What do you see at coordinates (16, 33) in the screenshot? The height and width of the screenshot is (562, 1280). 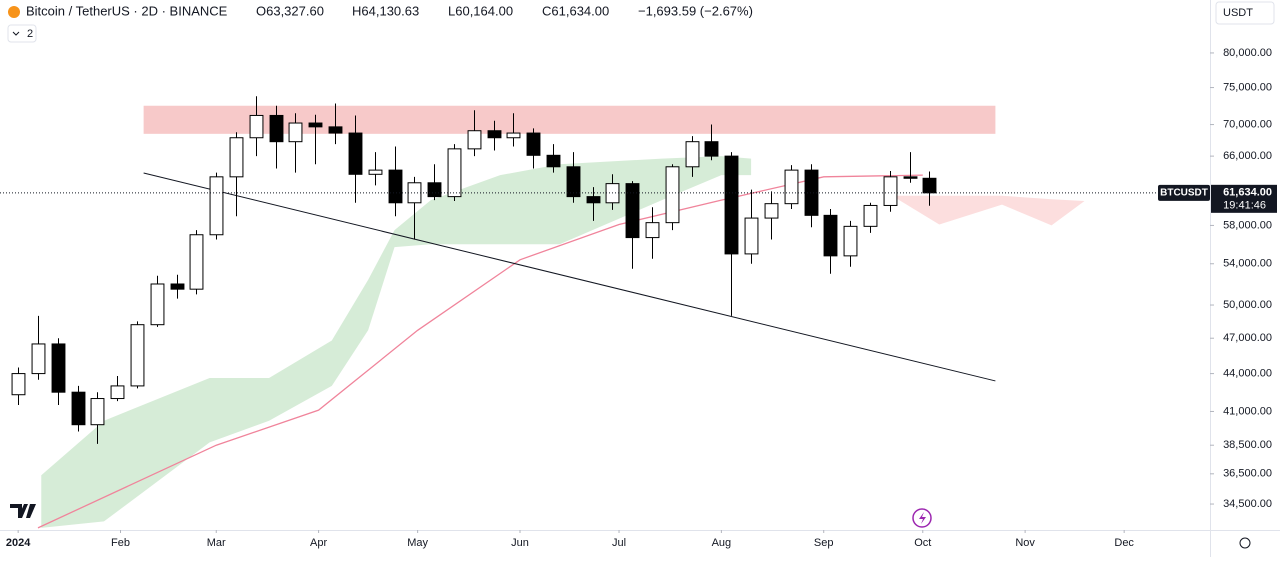 I see `chevron-icon` at bounding box center [16, 33].